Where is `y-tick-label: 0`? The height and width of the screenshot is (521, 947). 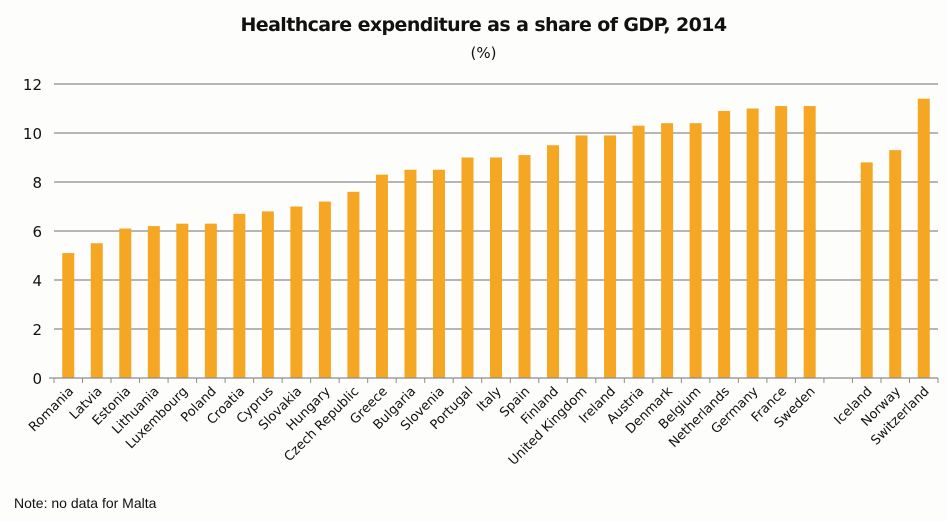 y-tick-label: 0 is located at coordinates (37, 379).